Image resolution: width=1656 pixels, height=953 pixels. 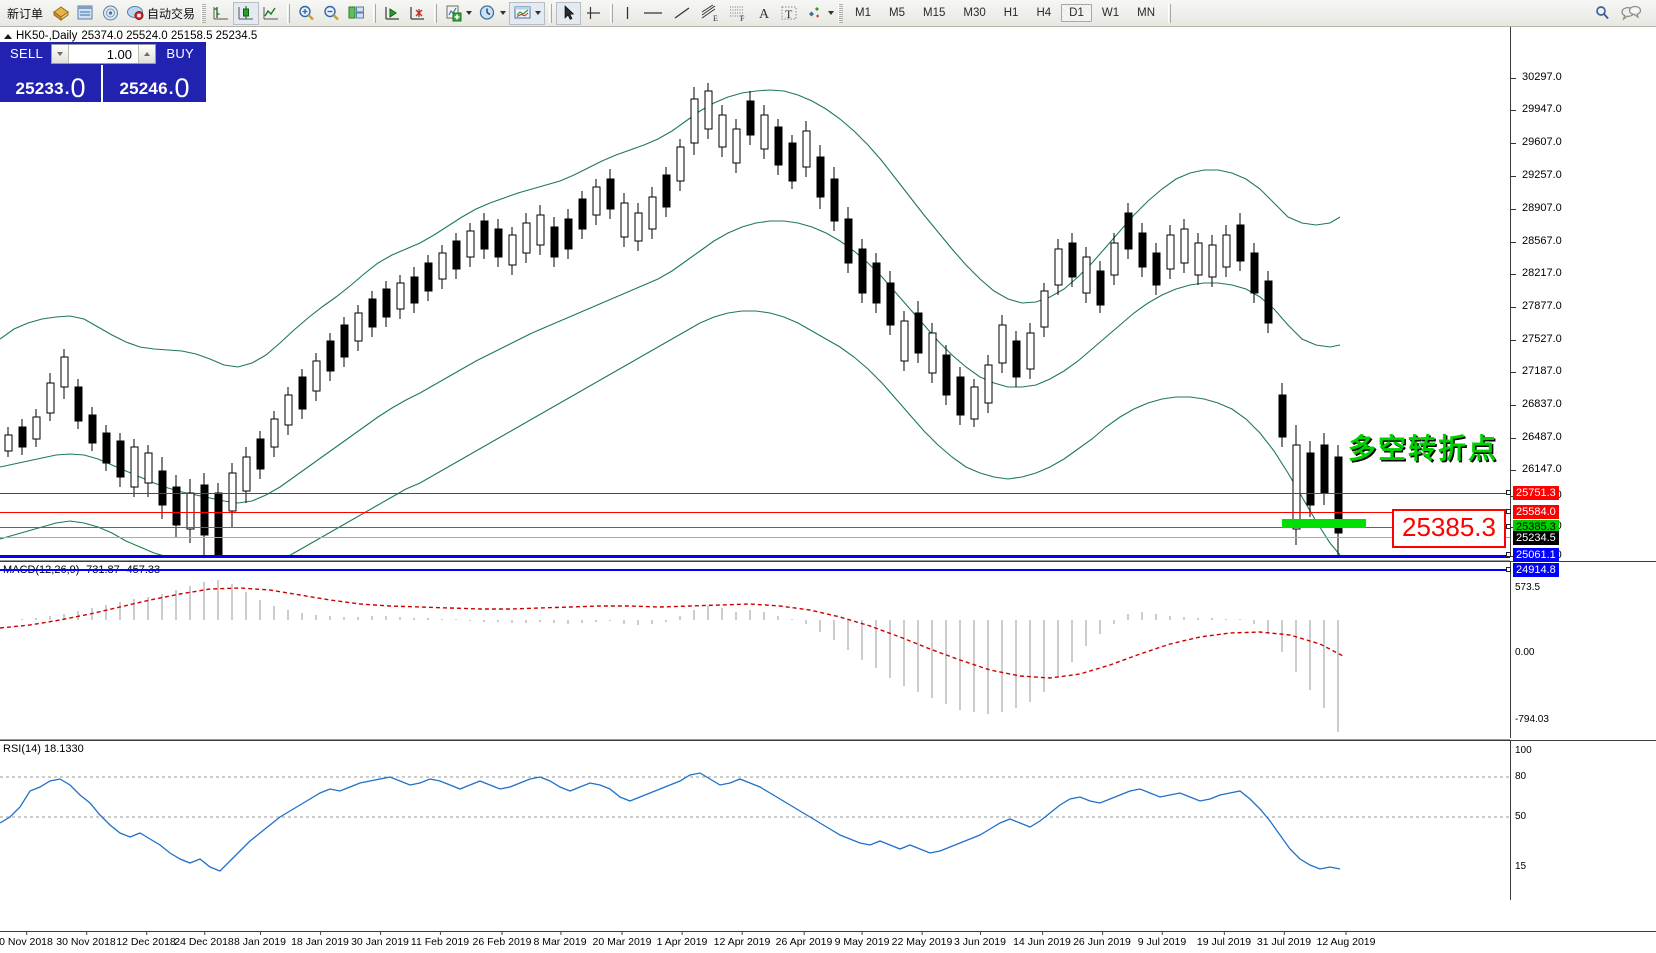 I want to click on svg-text: F, so click(x=742, y=18).